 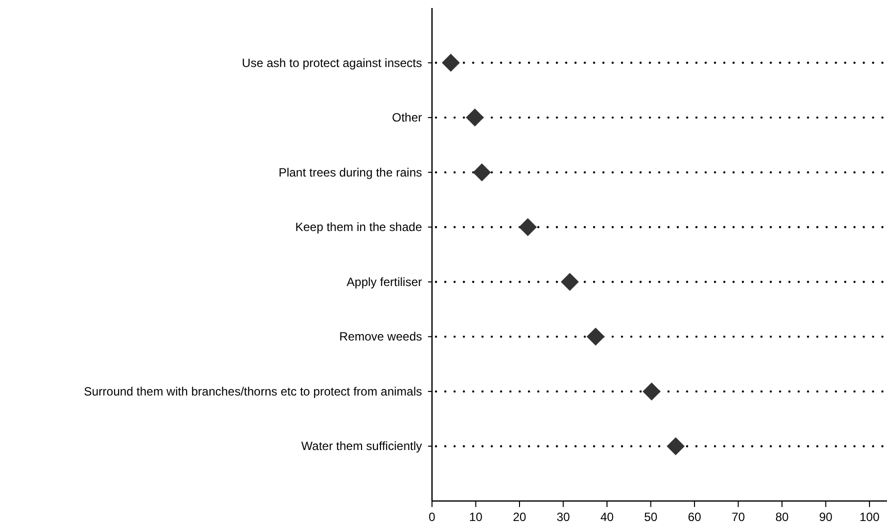 What do you see at coordinates (380, 337) in the screenshot?
I see `y-tick-label: Remove weeds` at bounding box center [380, 337].